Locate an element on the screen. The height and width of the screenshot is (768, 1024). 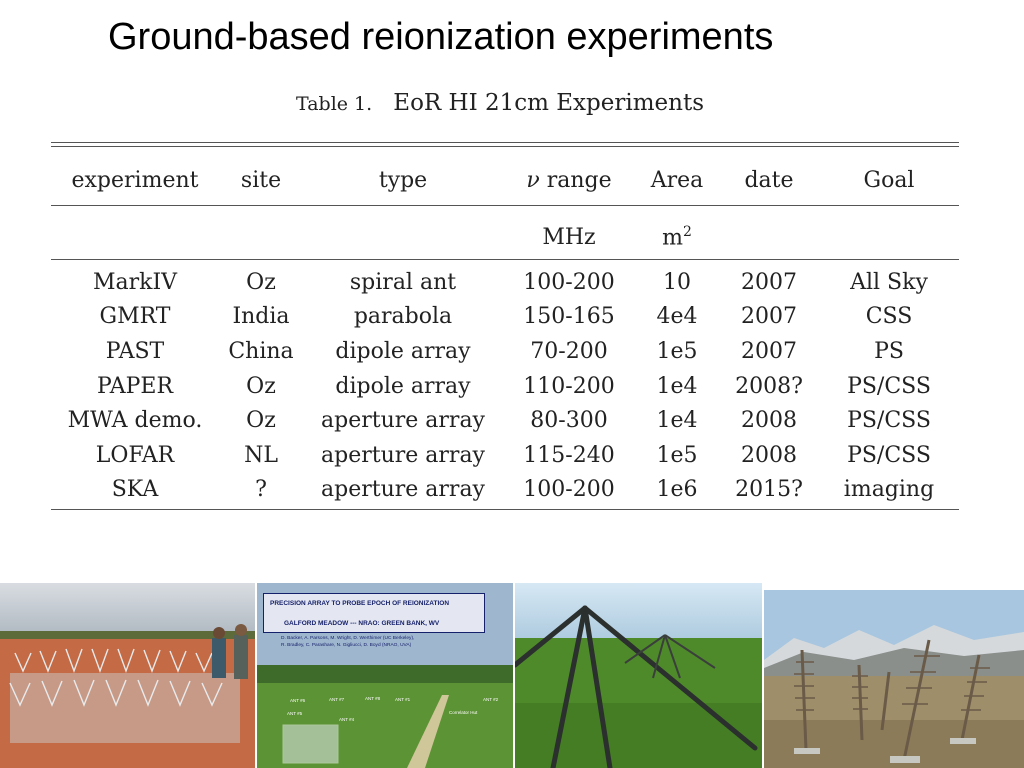
photo-mwa-array is located at coordinates (127, 675).